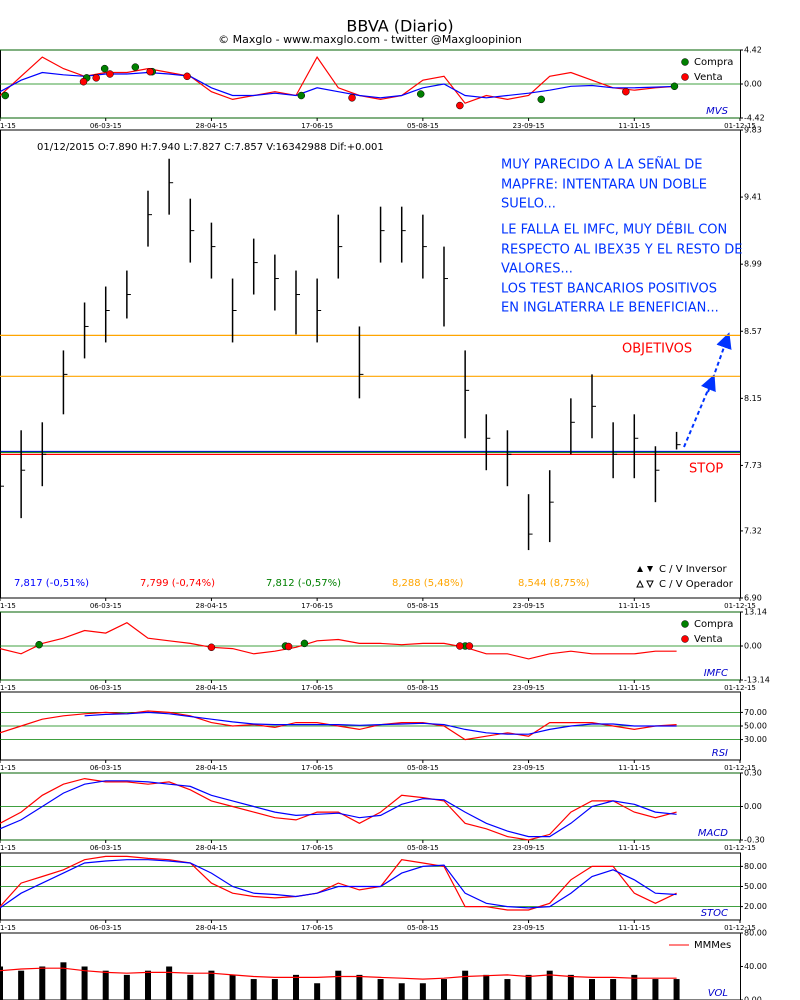 The width and height of the screenshot is (800, 1000). I want to click on y-tick-label: 30.00, so click(755, 739).